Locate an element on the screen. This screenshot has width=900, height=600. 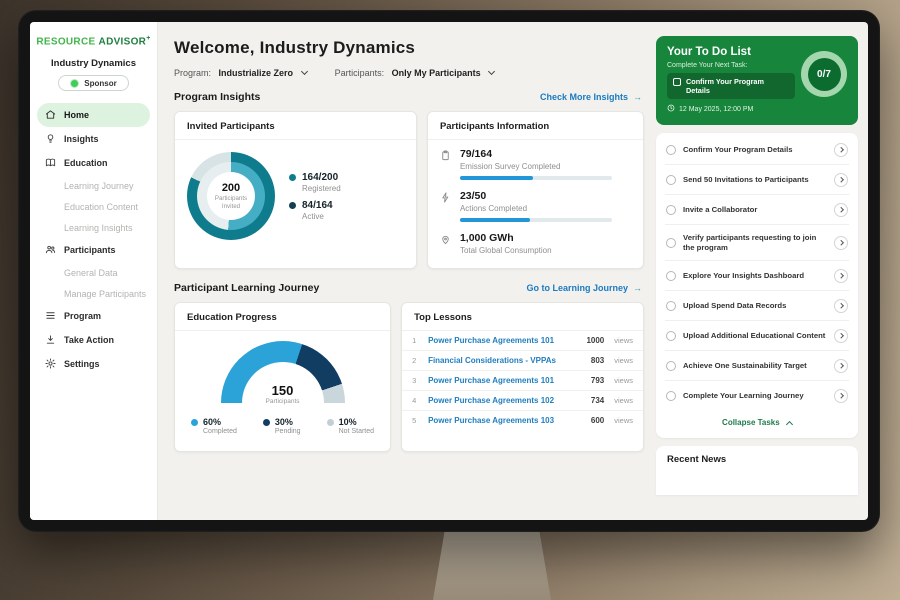
donut-center-value: 200 is located at coordinates (231, 188).